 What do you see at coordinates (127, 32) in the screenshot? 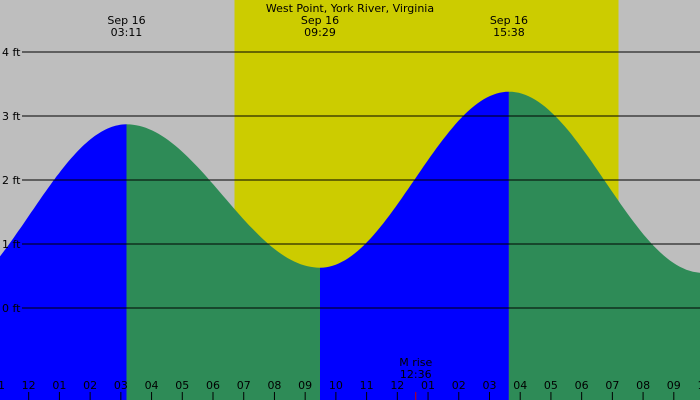
I see `extreme-time-label: 03:11` at bounding box center [127, 32].